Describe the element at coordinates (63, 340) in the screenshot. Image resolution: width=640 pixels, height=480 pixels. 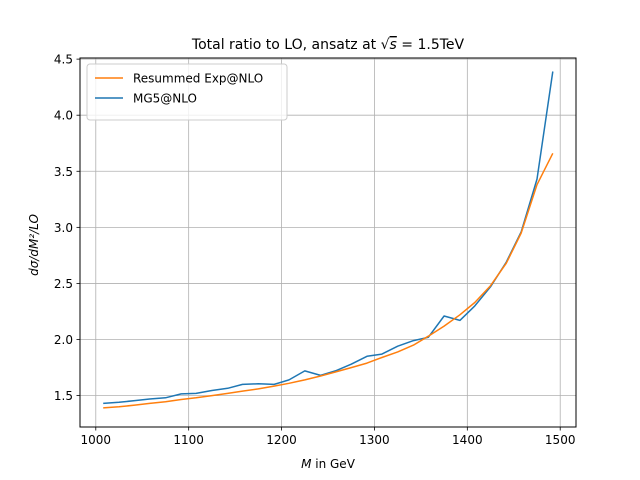
I see `y-tick-label: 2.0` at that location.